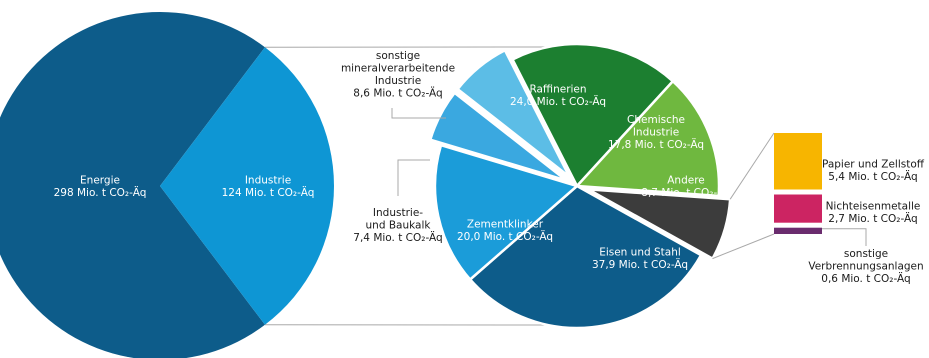  Describe the element at coordinates (873, 206) in the screenshot. I see `label-nichteisenmetalle-line-1: Nichteisenmetalle` at that location.